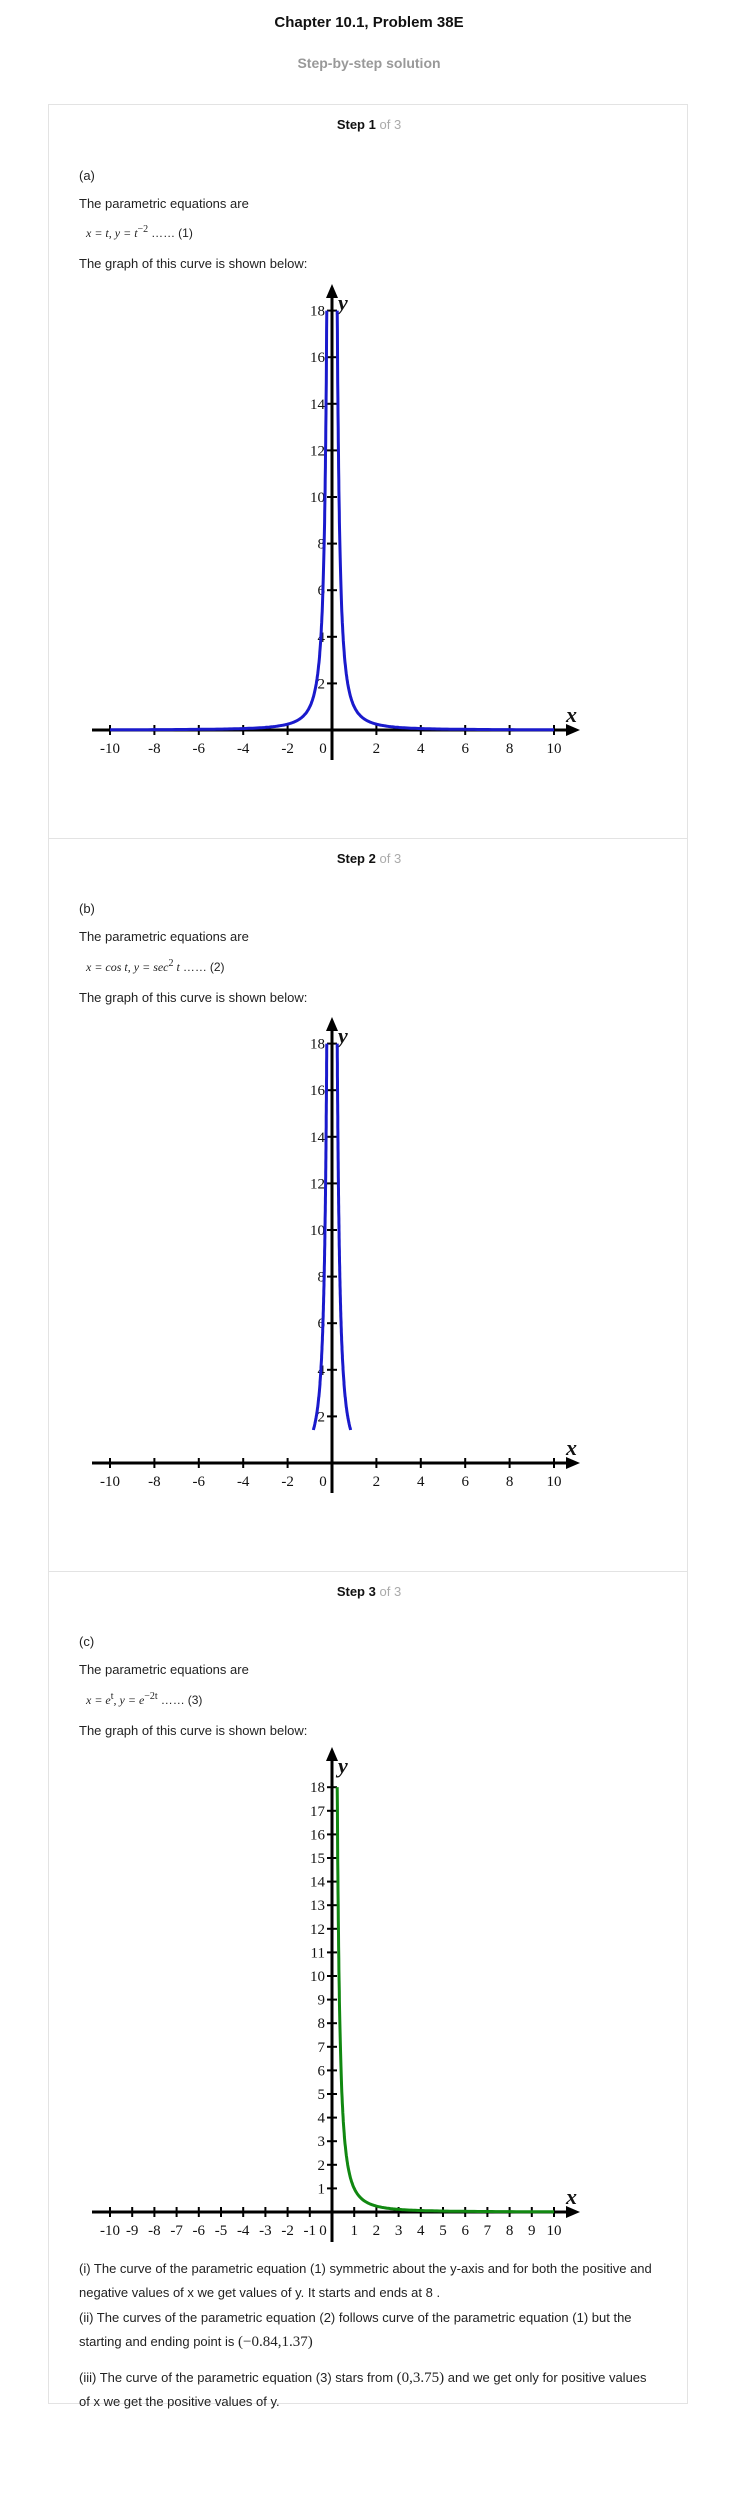 This screenshot has width=738, height=2494. Describe the element at coordinates (322, 2071) in the screenshot. I see `g2-y-tick-label: 6` at that location.